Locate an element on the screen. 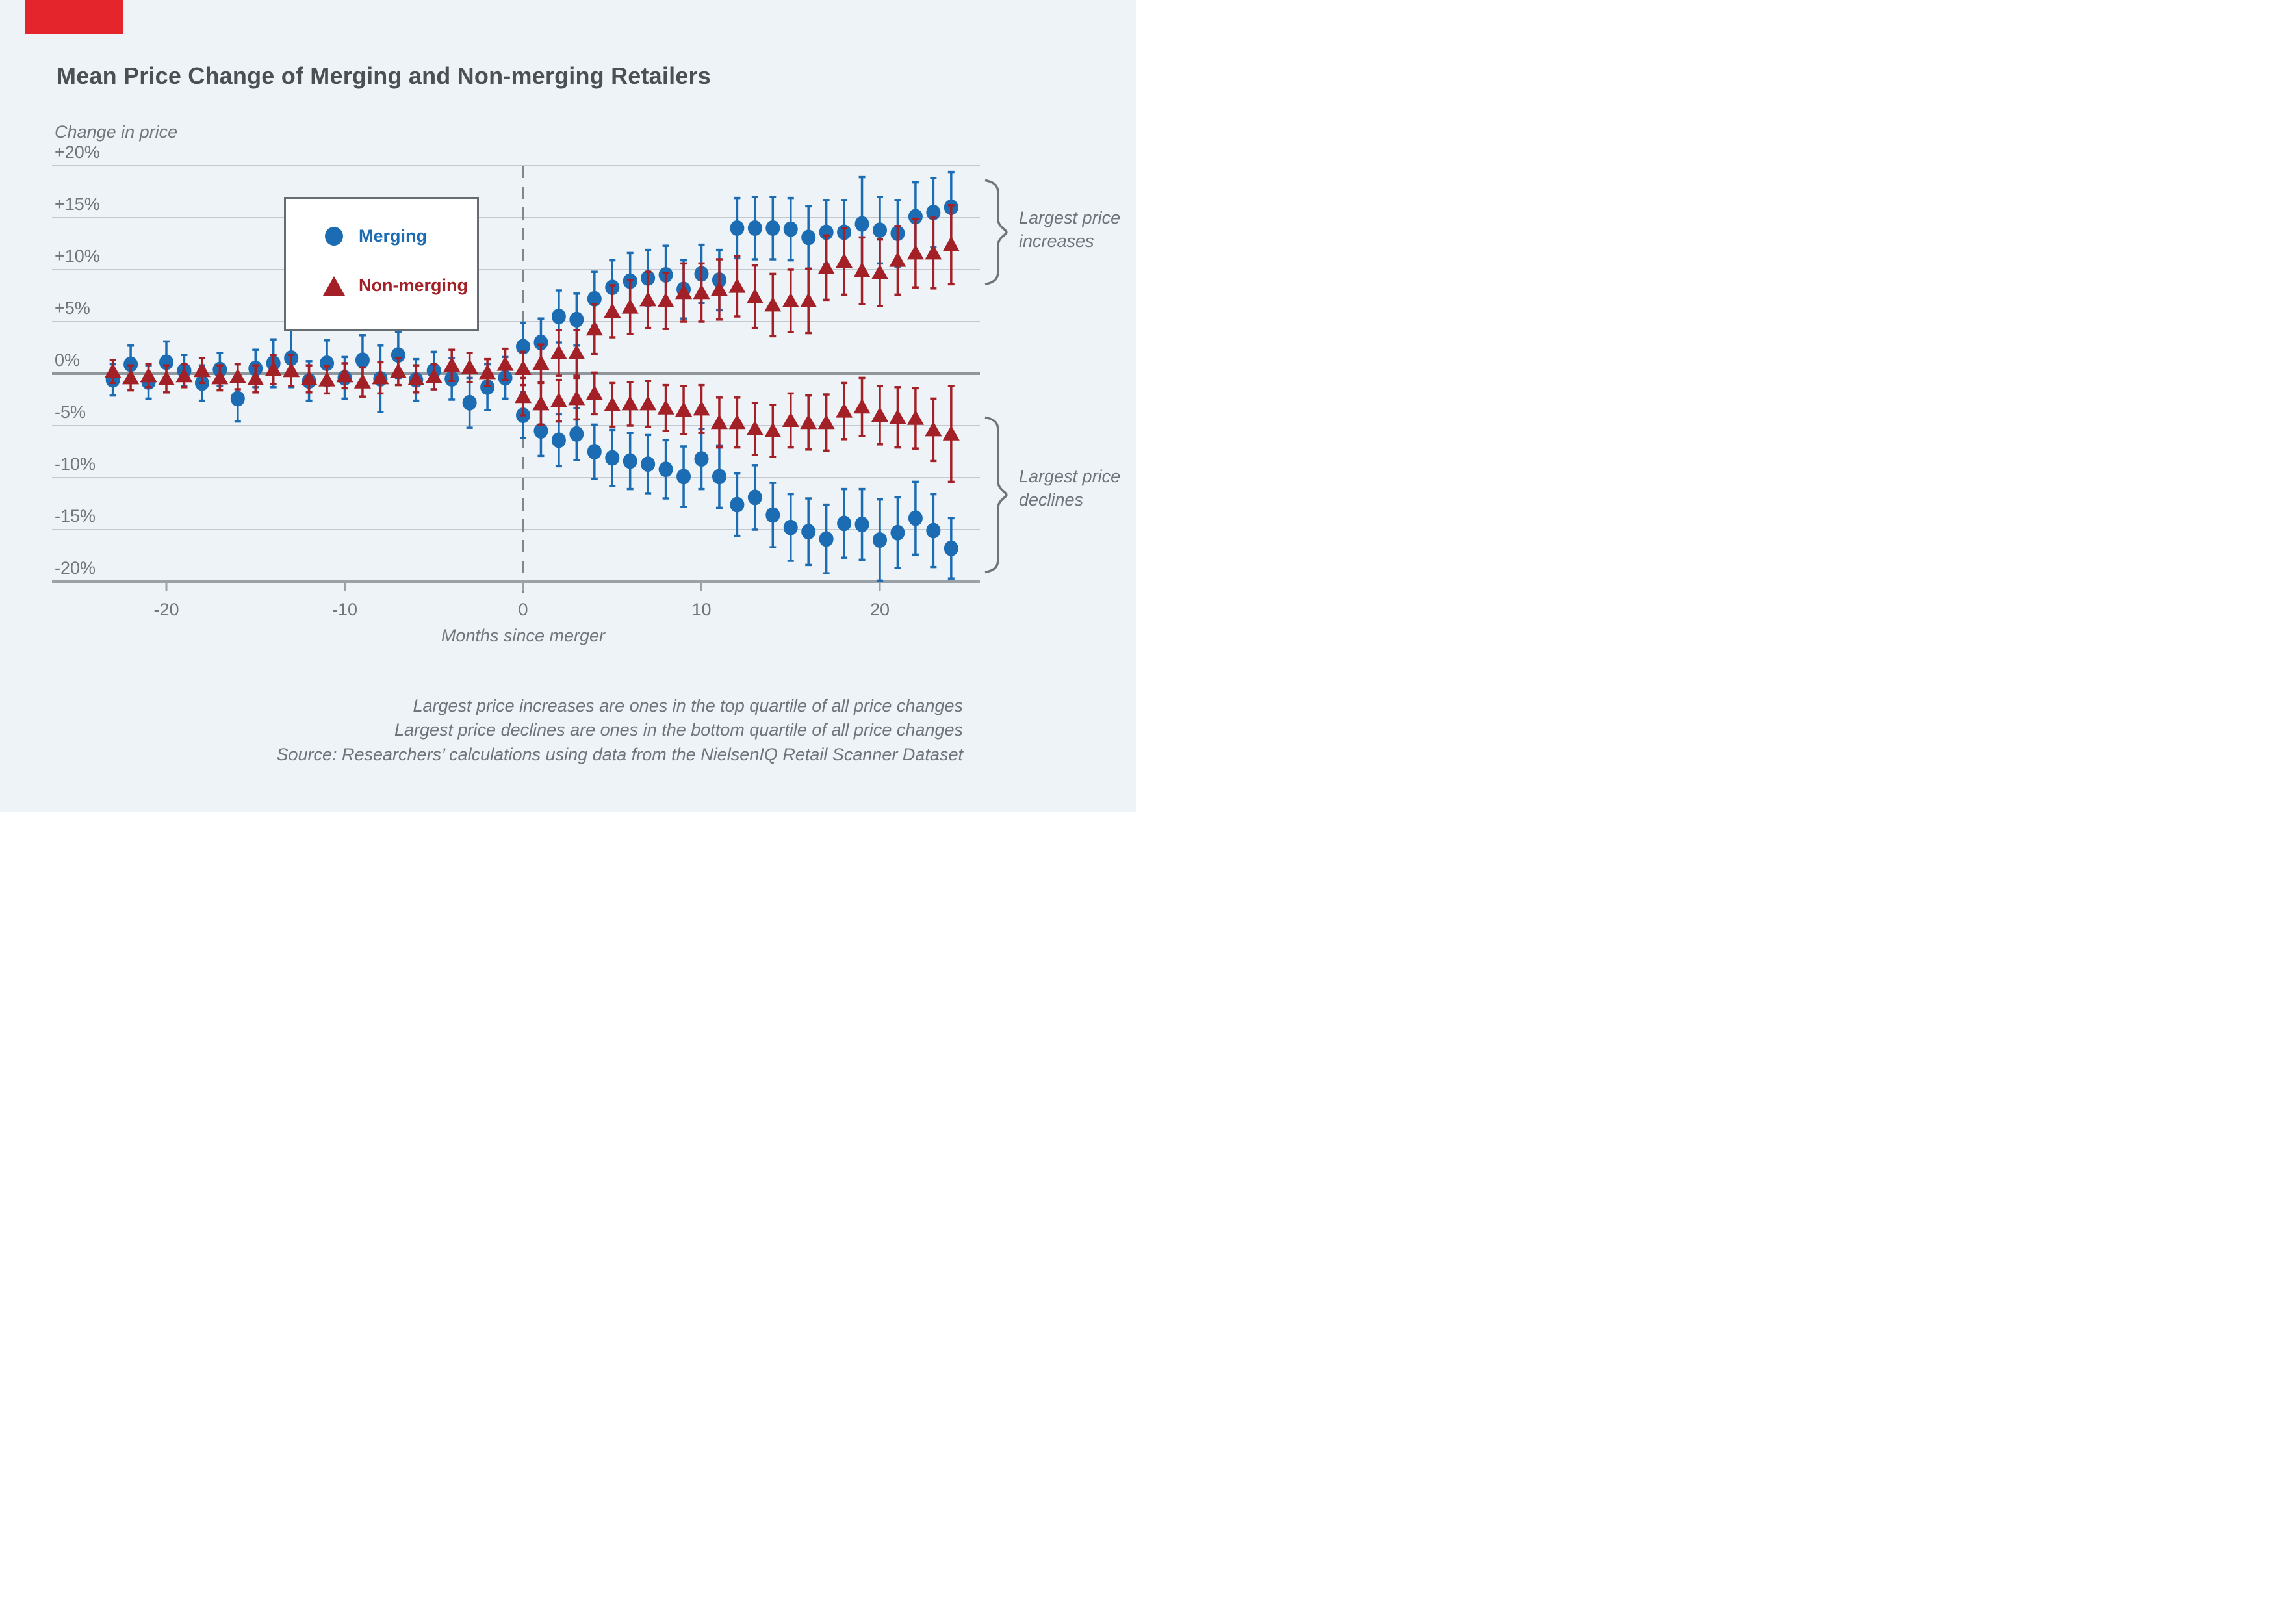 Image resolution: width=2273 pixels, height=1624 pixels. annotation-largest-price-increases: Largest price increases is located at coordinates (1070, 229).